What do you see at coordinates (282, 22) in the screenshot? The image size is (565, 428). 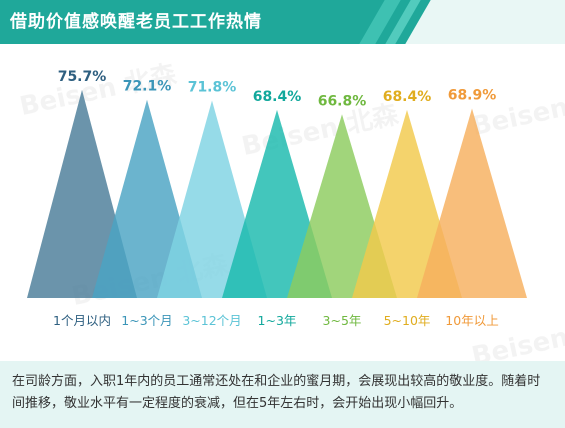 I see `header-banner: 借助价值感唤醒老员工工作热情` at bounding box center [282, 22].